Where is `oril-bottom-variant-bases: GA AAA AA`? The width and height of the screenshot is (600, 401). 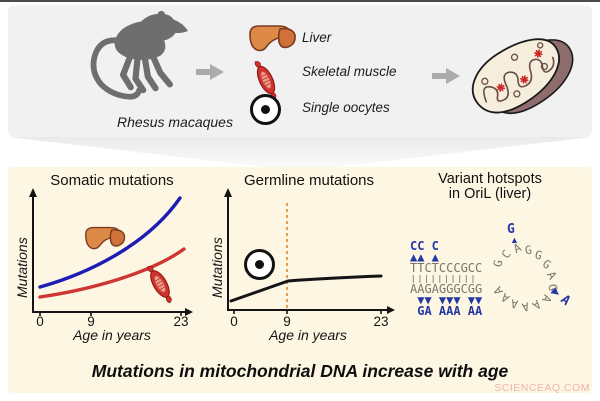
oril-bottom-variant-bases: GA AAA AA is located at coordinates (446, 311).